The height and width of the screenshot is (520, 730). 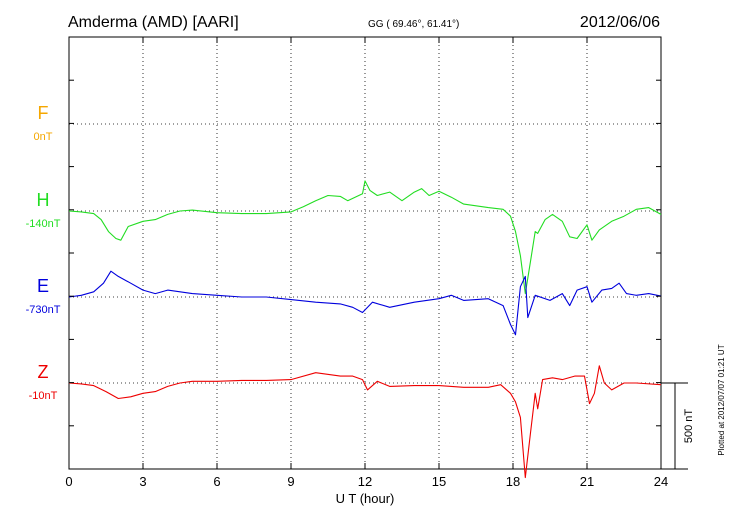 I want to click on component-baseline-z: -10nT, so click(x=43, y=396).